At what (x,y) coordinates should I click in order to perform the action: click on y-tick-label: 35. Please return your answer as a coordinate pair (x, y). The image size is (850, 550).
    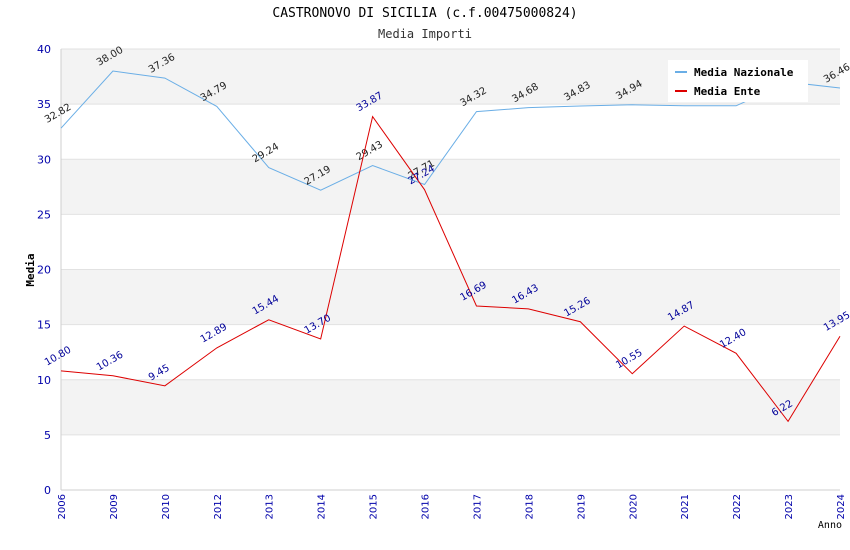
    Looking at the image, I should click on (44, 104).